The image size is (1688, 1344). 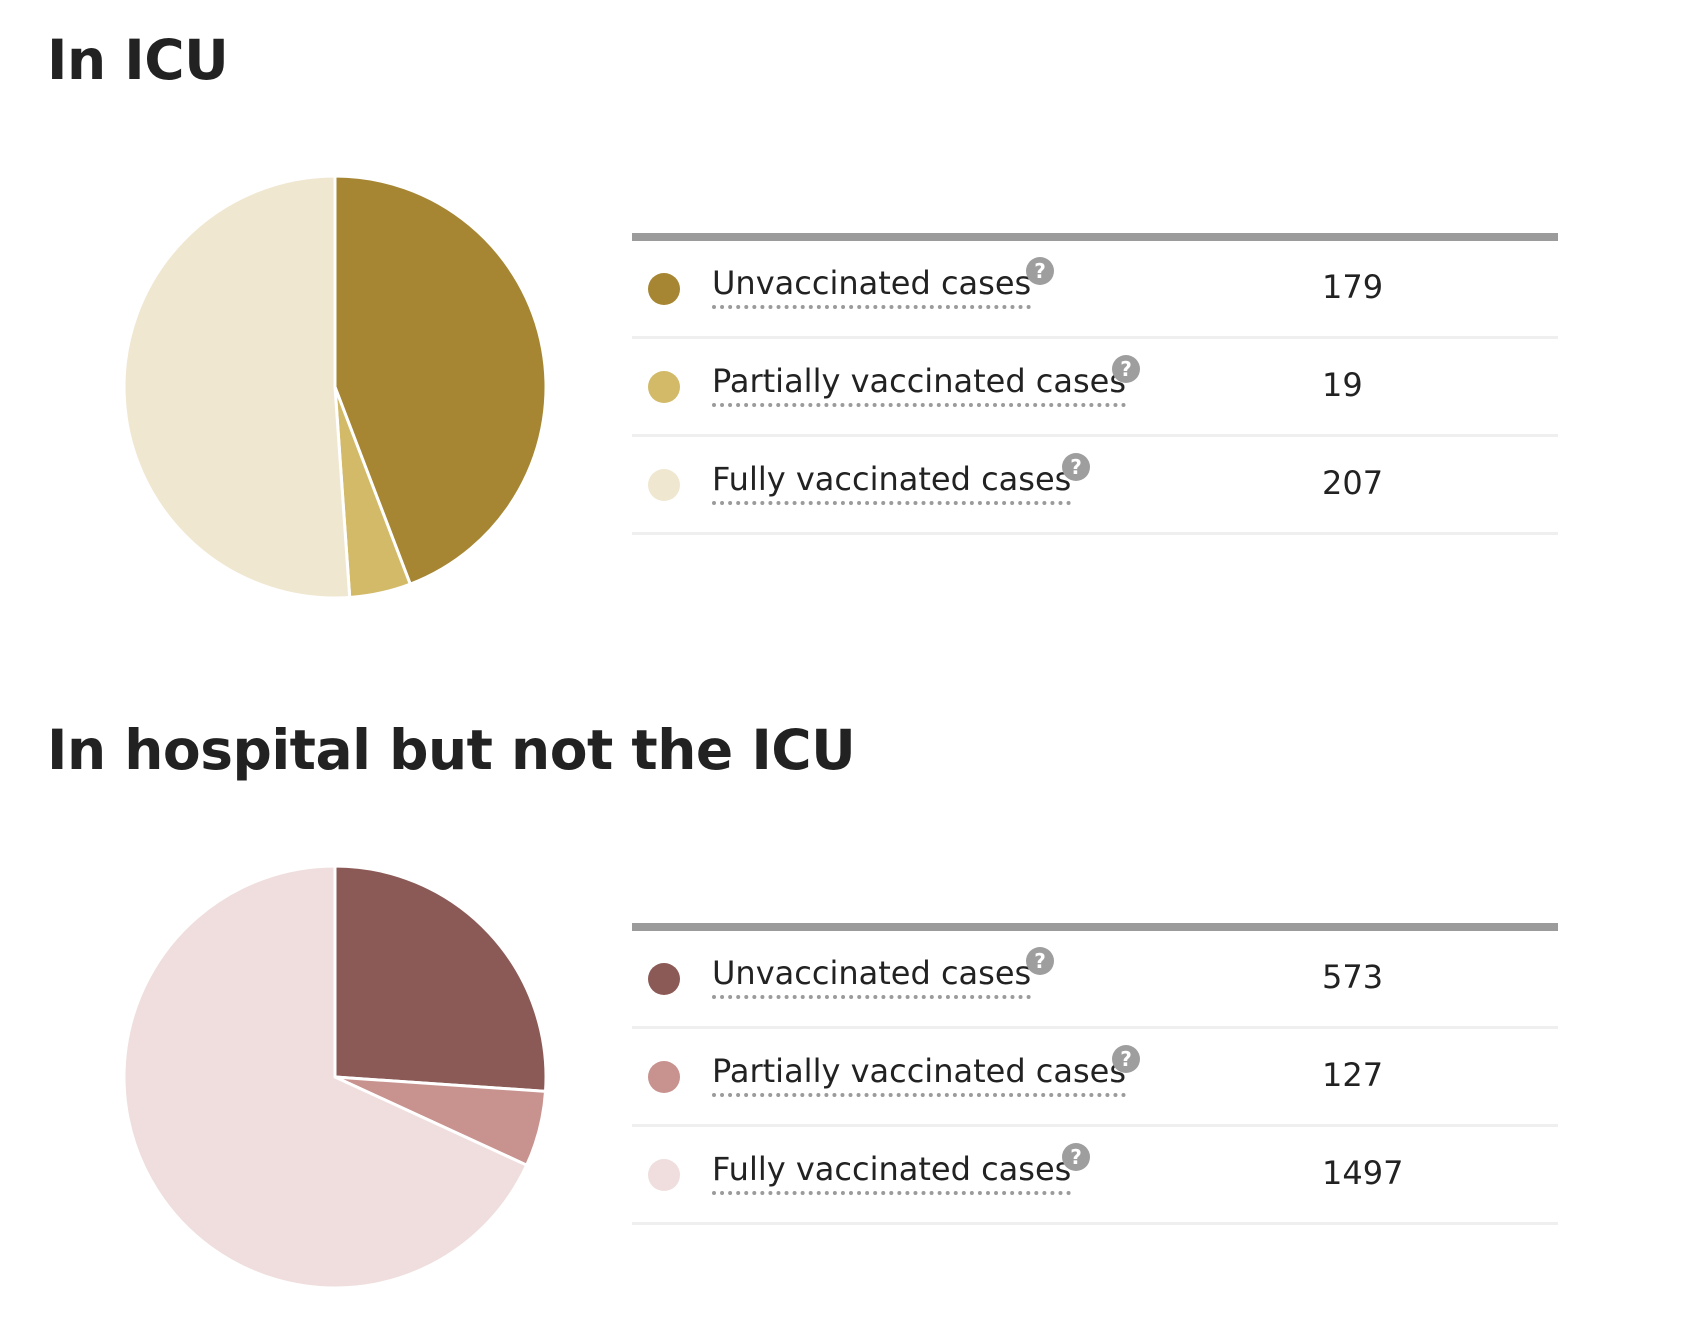 I want to click on legend-row: Unvaccinated cases? 573, so click(x=1095, y=980).